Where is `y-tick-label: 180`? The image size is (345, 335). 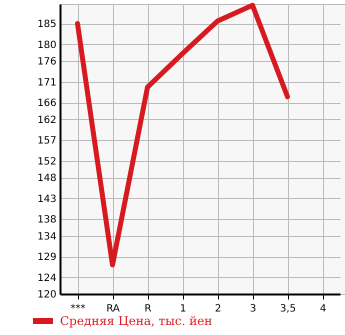
y-tick-label: 180 is located at coordinates (46, 45).